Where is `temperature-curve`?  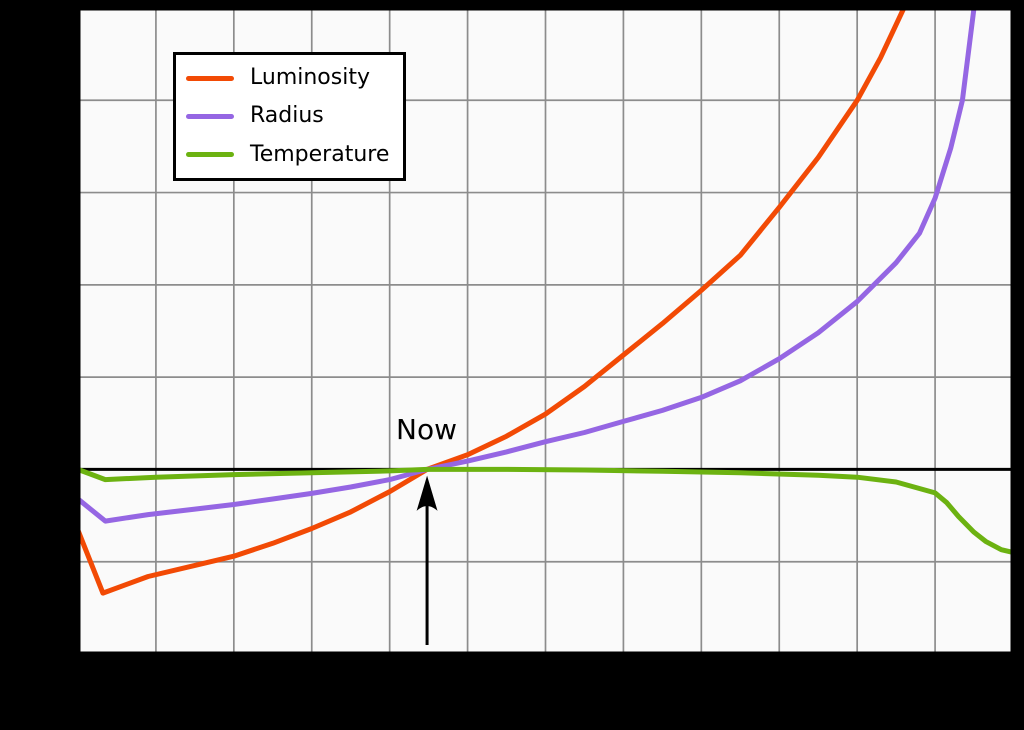
temperature-curve is located at coordinates (545, 510).